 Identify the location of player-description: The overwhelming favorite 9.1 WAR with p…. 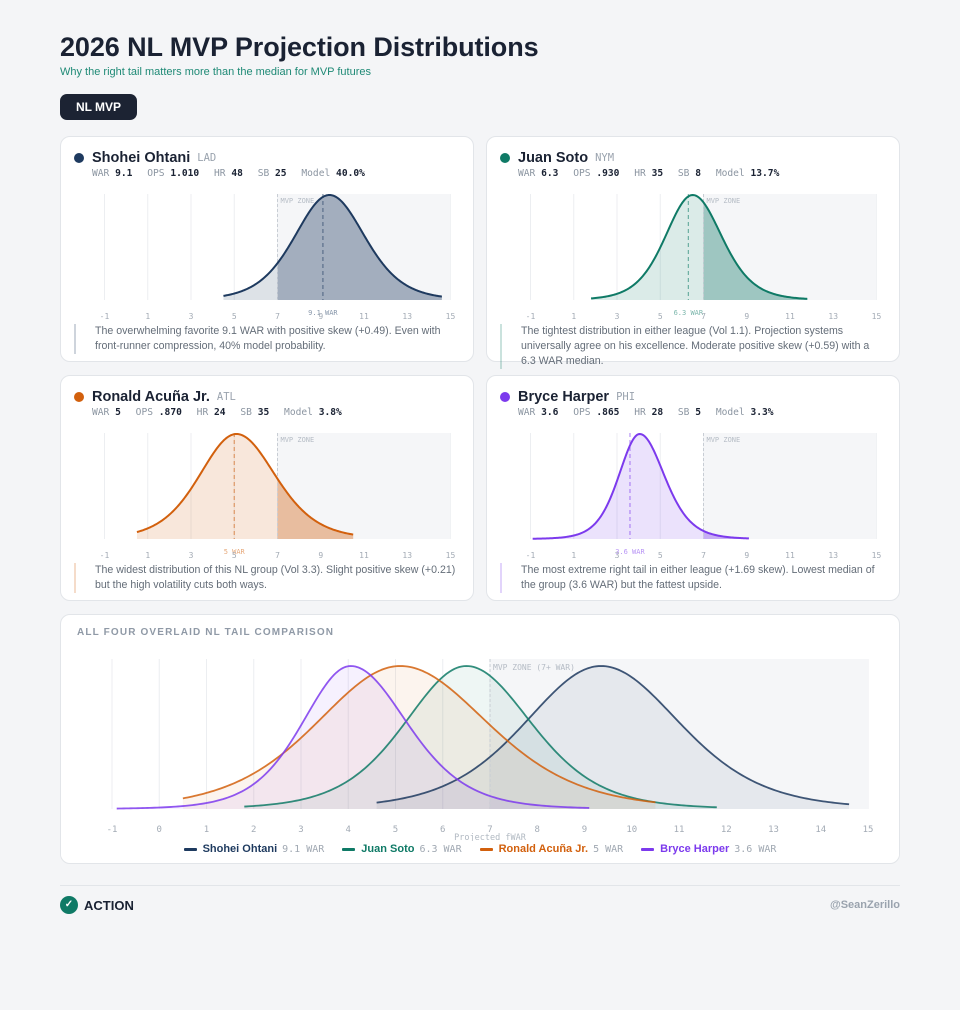
(266, 339).